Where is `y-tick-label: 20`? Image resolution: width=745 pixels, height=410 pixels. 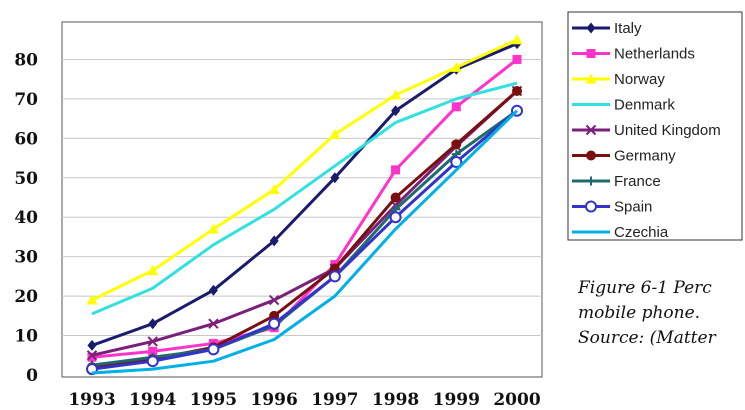 y-tick-label: 20 is located at coordinates (26, 297).